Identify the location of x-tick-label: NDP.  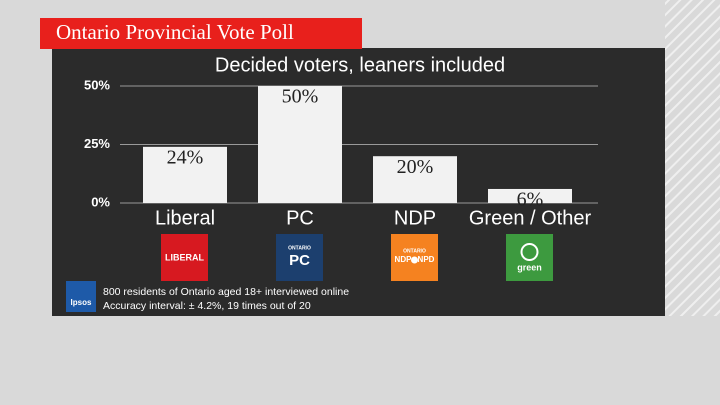
(415, 218).